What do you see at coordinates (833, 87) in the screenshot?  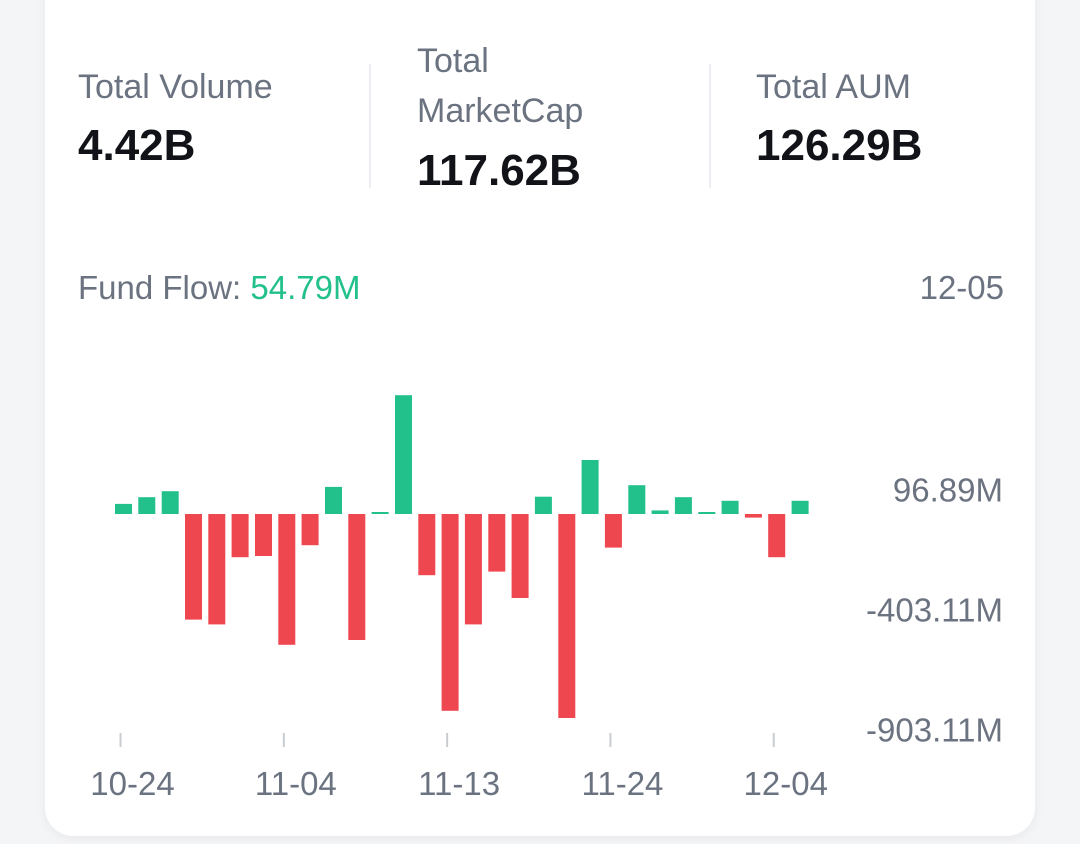 I see `total-aum-label: Total AUM` at bounding box center [833, 87].